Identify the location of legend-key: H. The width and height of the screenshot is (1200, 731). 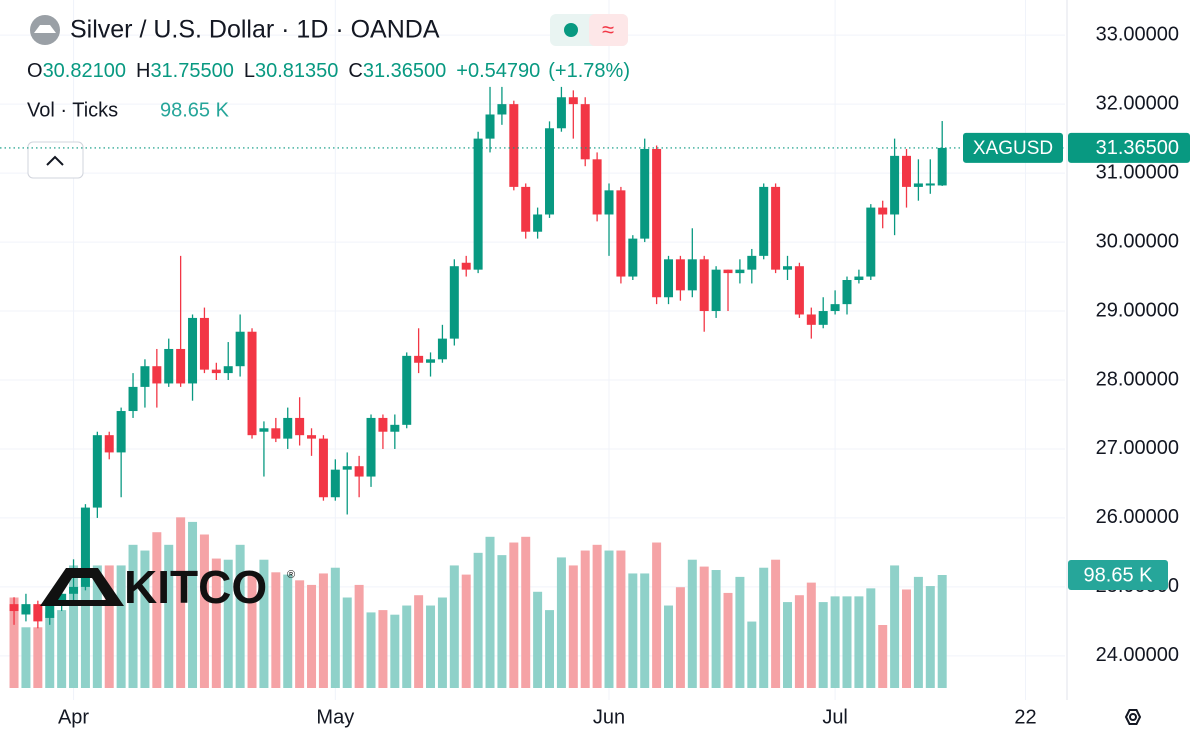
(143, 71).